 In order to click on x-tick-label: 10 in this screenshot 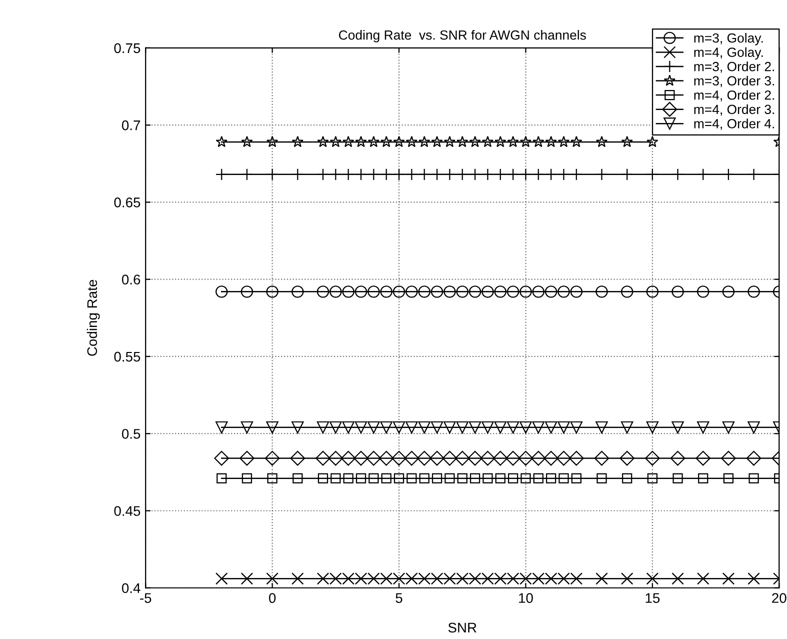, I will do `click(526, 598)`.